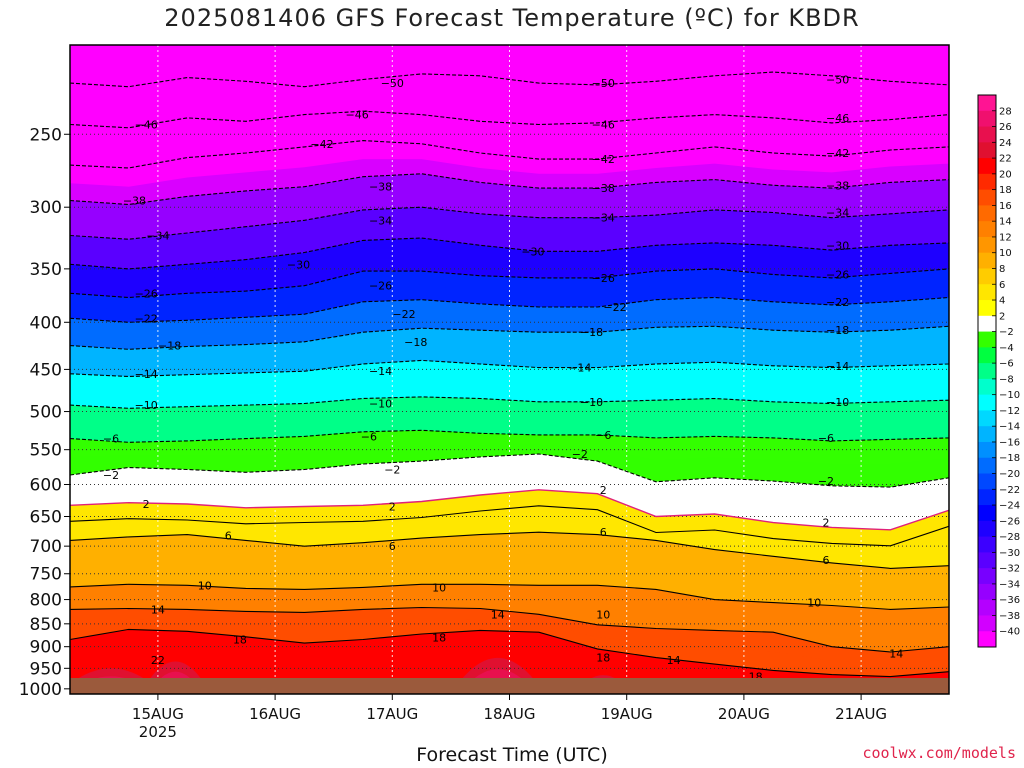  Describe the element at coordinates (1009, 521) in the screenshot. I see `colorbar-tick-label: −26` at that location.